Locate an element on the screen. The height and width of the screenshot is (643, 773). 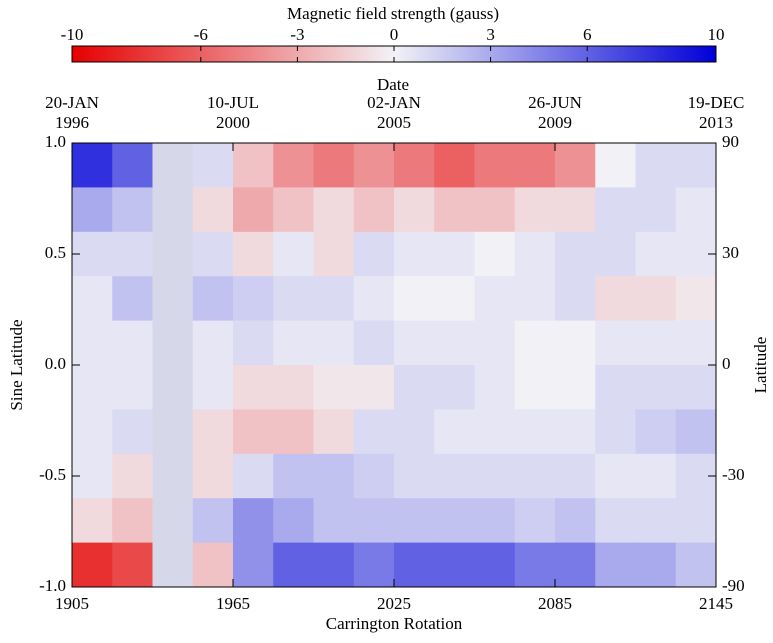
y-tick-label: 0.0 is located at coordinates (55, 363).